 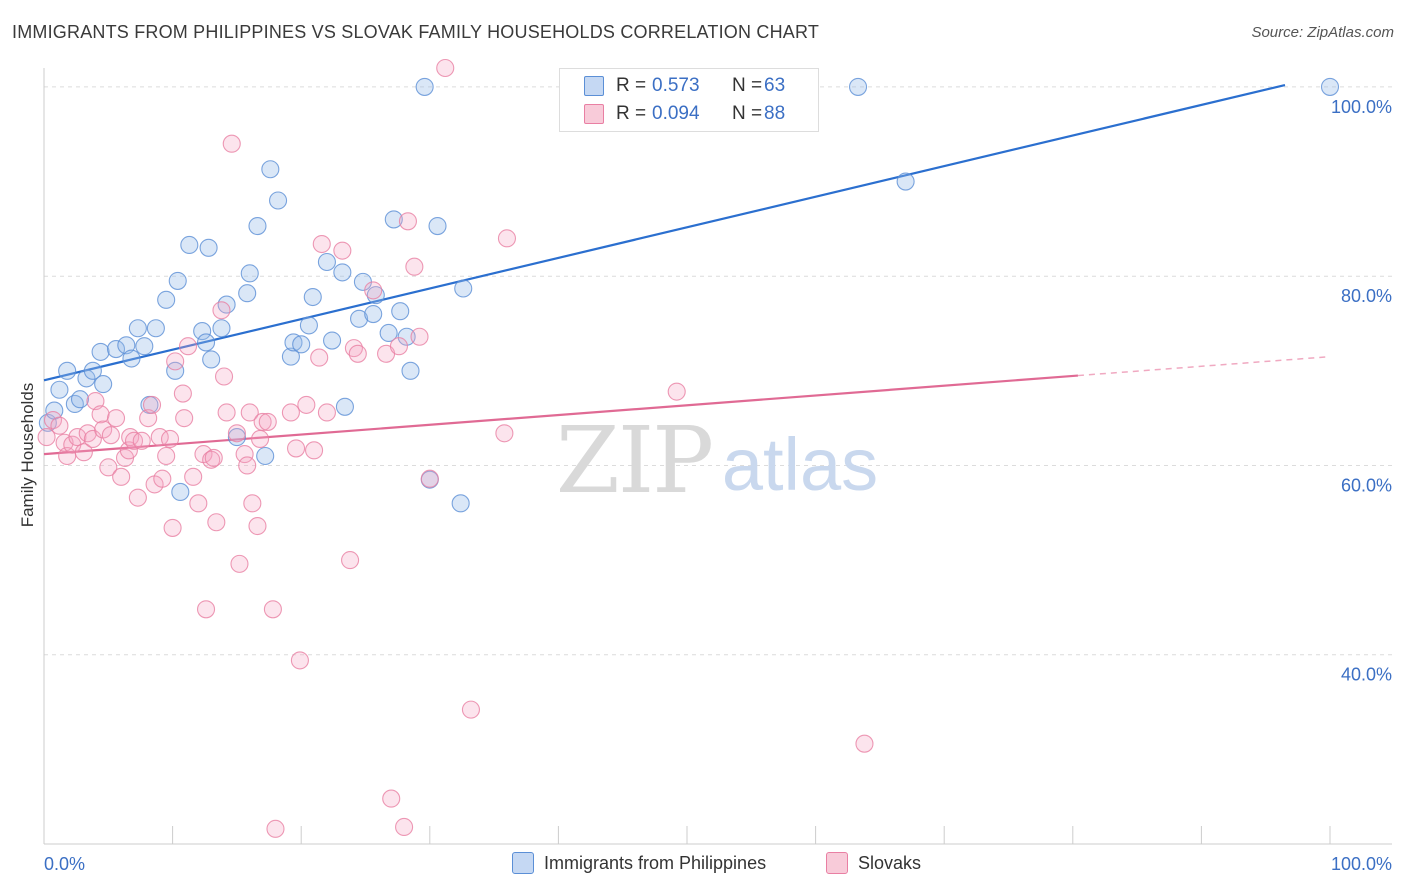 I want to click on y-tick-label: 40.0%, so click(x=1366, y=675).